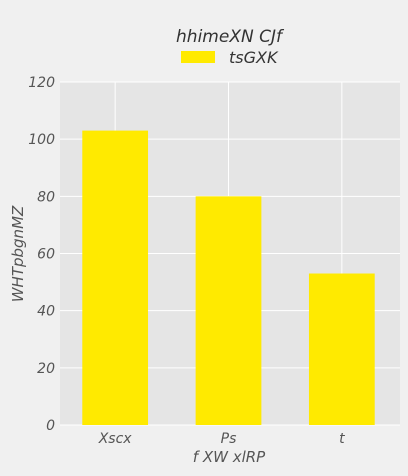 This screenshot has width=408, height=476. Describe the element at coordinates (342, 439) in the screenshot. I see `x-tick-label: t` at that location.